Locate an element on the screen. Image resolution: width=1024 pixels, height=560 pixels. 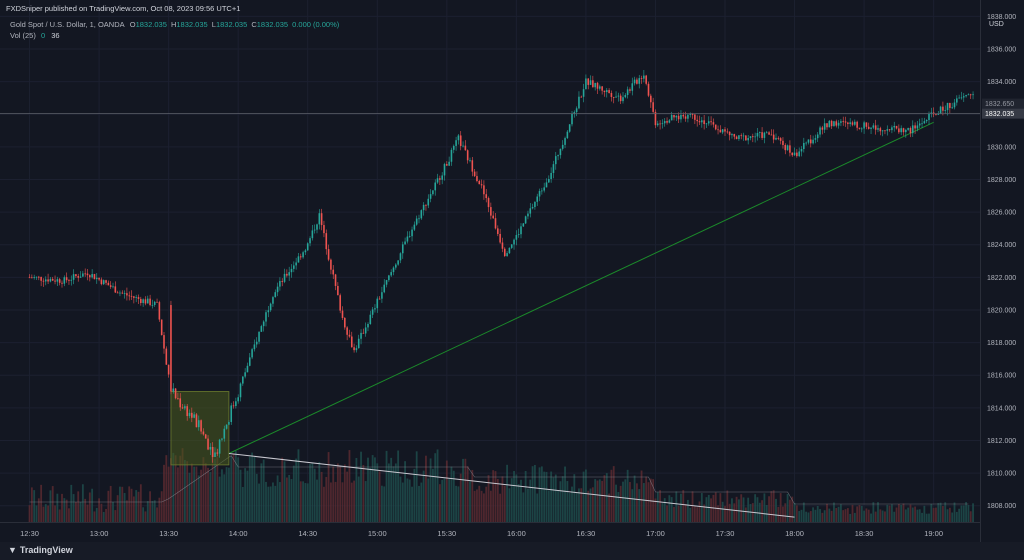
volume-legend: Vol (25) 0 36 is located at coordinates (35, 35).